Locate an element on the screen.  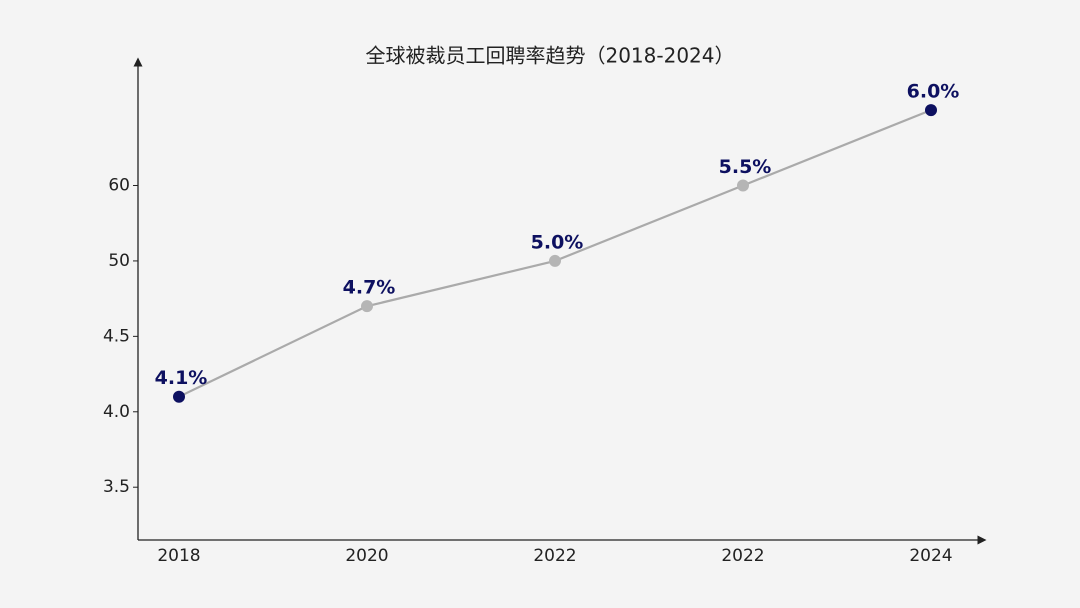
x-tick-label: 2020 is located at coordinates (366, 556).